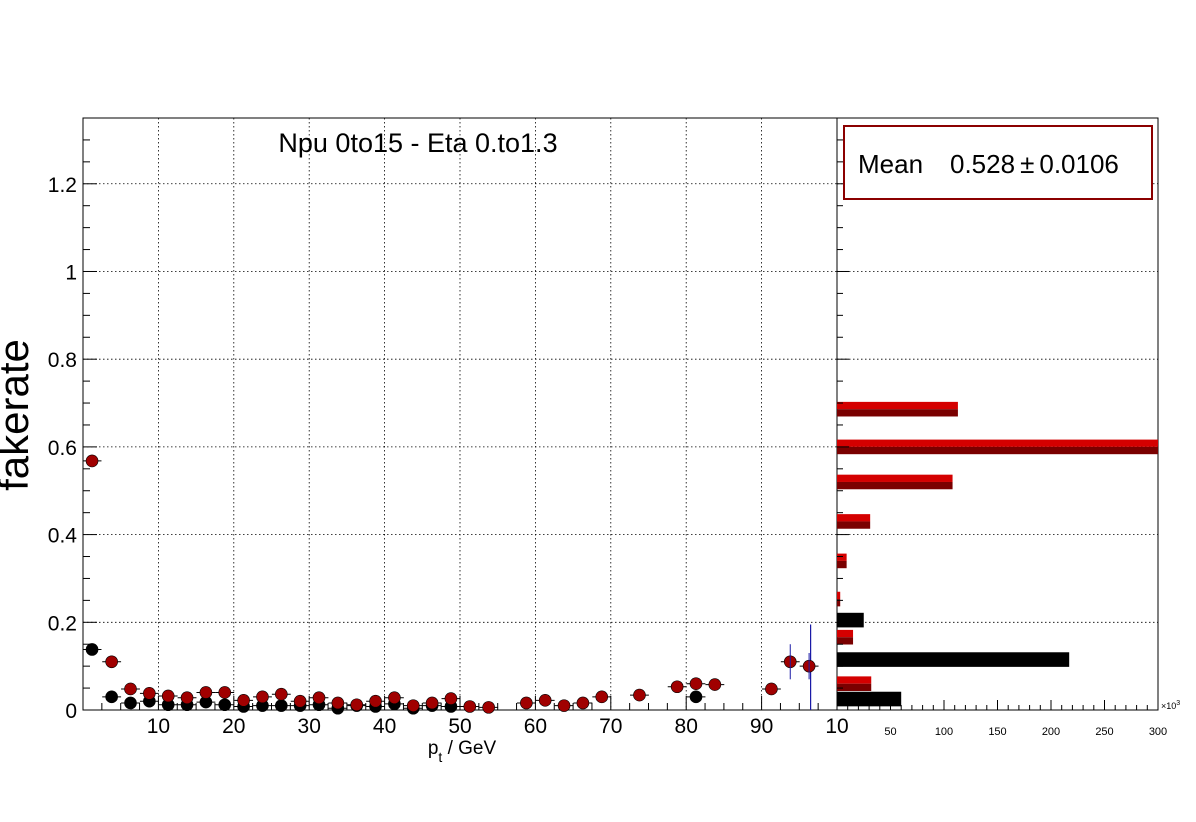 Image resolution: width=1196 pixels, height=822 pixels. I want to click on projection-x-tick-label: 200, so click(1051, 732).